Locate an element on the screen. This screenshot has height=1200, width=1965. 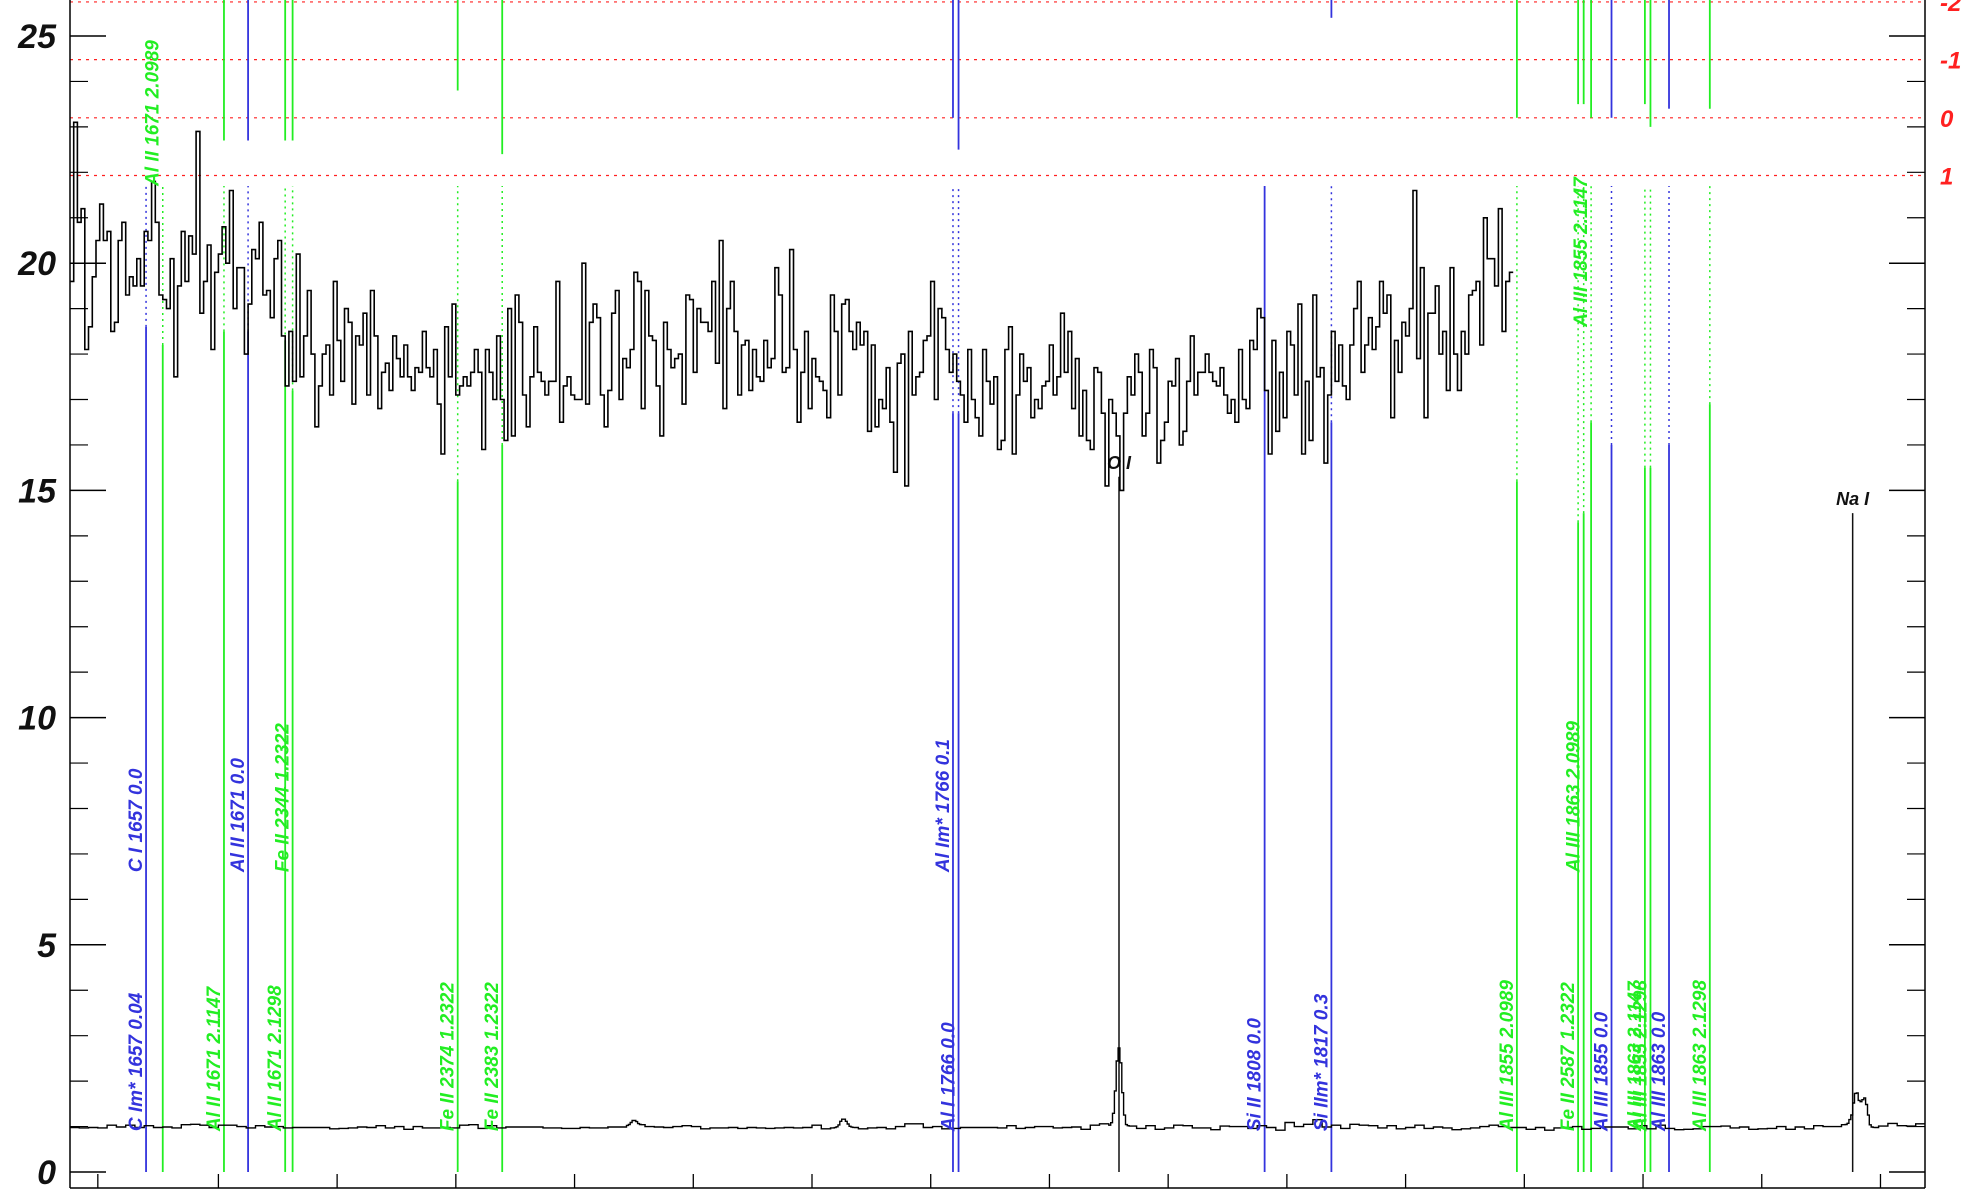
line-marker-label: Al II 1671 0.0 is located at coordinates (238, 816).